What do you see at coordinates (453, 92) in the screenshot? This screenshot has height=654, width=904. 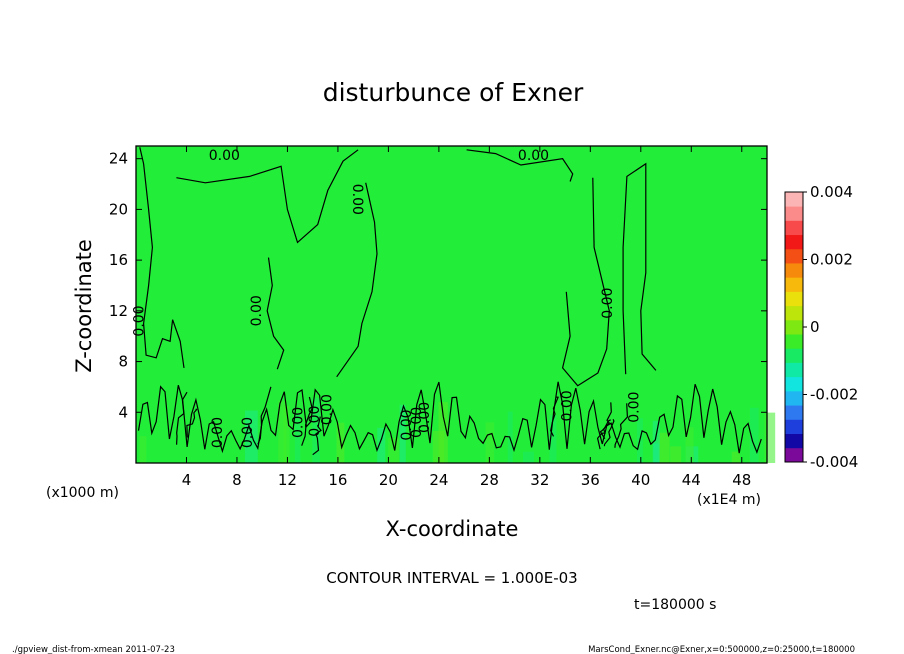 I see `chart-title: disturbunce of Exner` at bounding box center [453, 92].